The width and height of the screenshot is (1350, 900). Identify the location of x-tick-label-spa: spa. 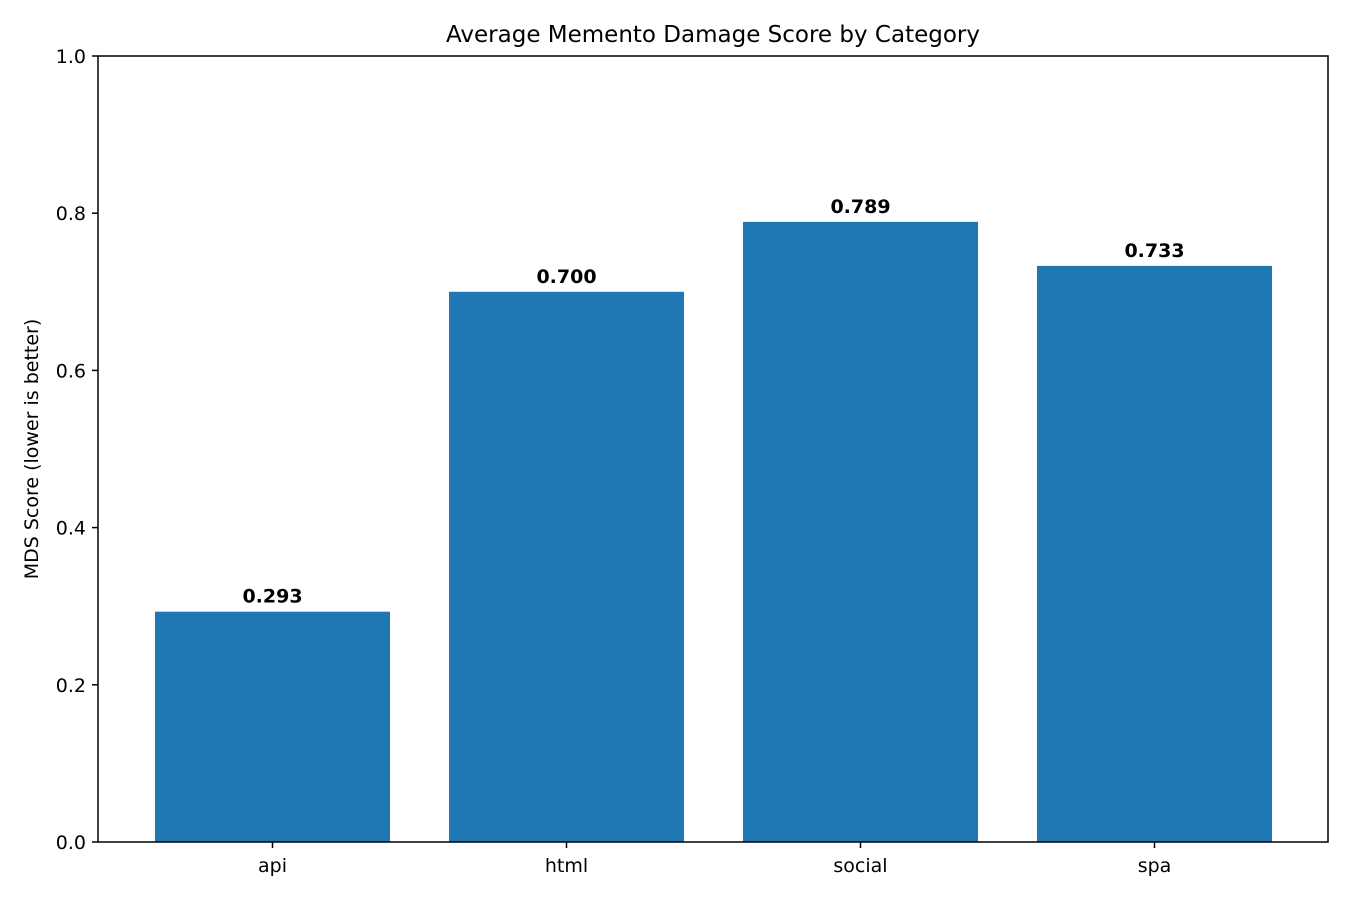
(1155, 866).